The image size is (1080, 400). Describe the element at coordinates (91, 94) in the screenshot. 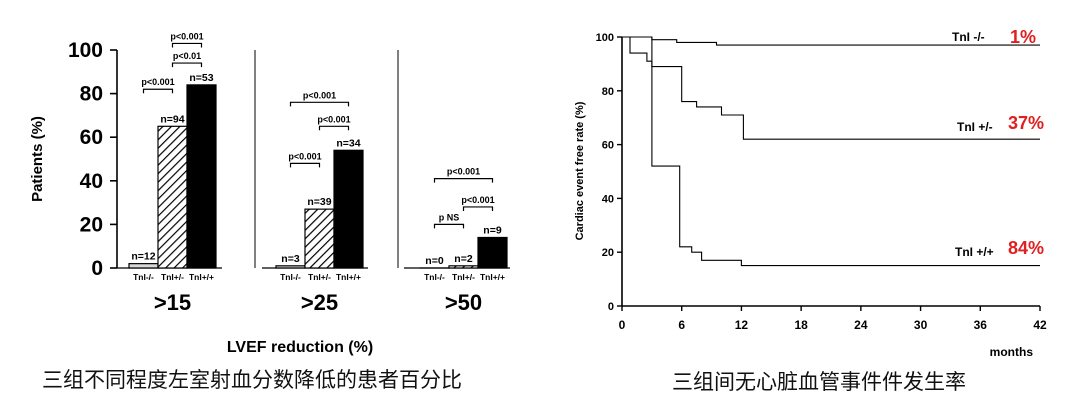

I see `bar-y-tick-label: 80` at that location.